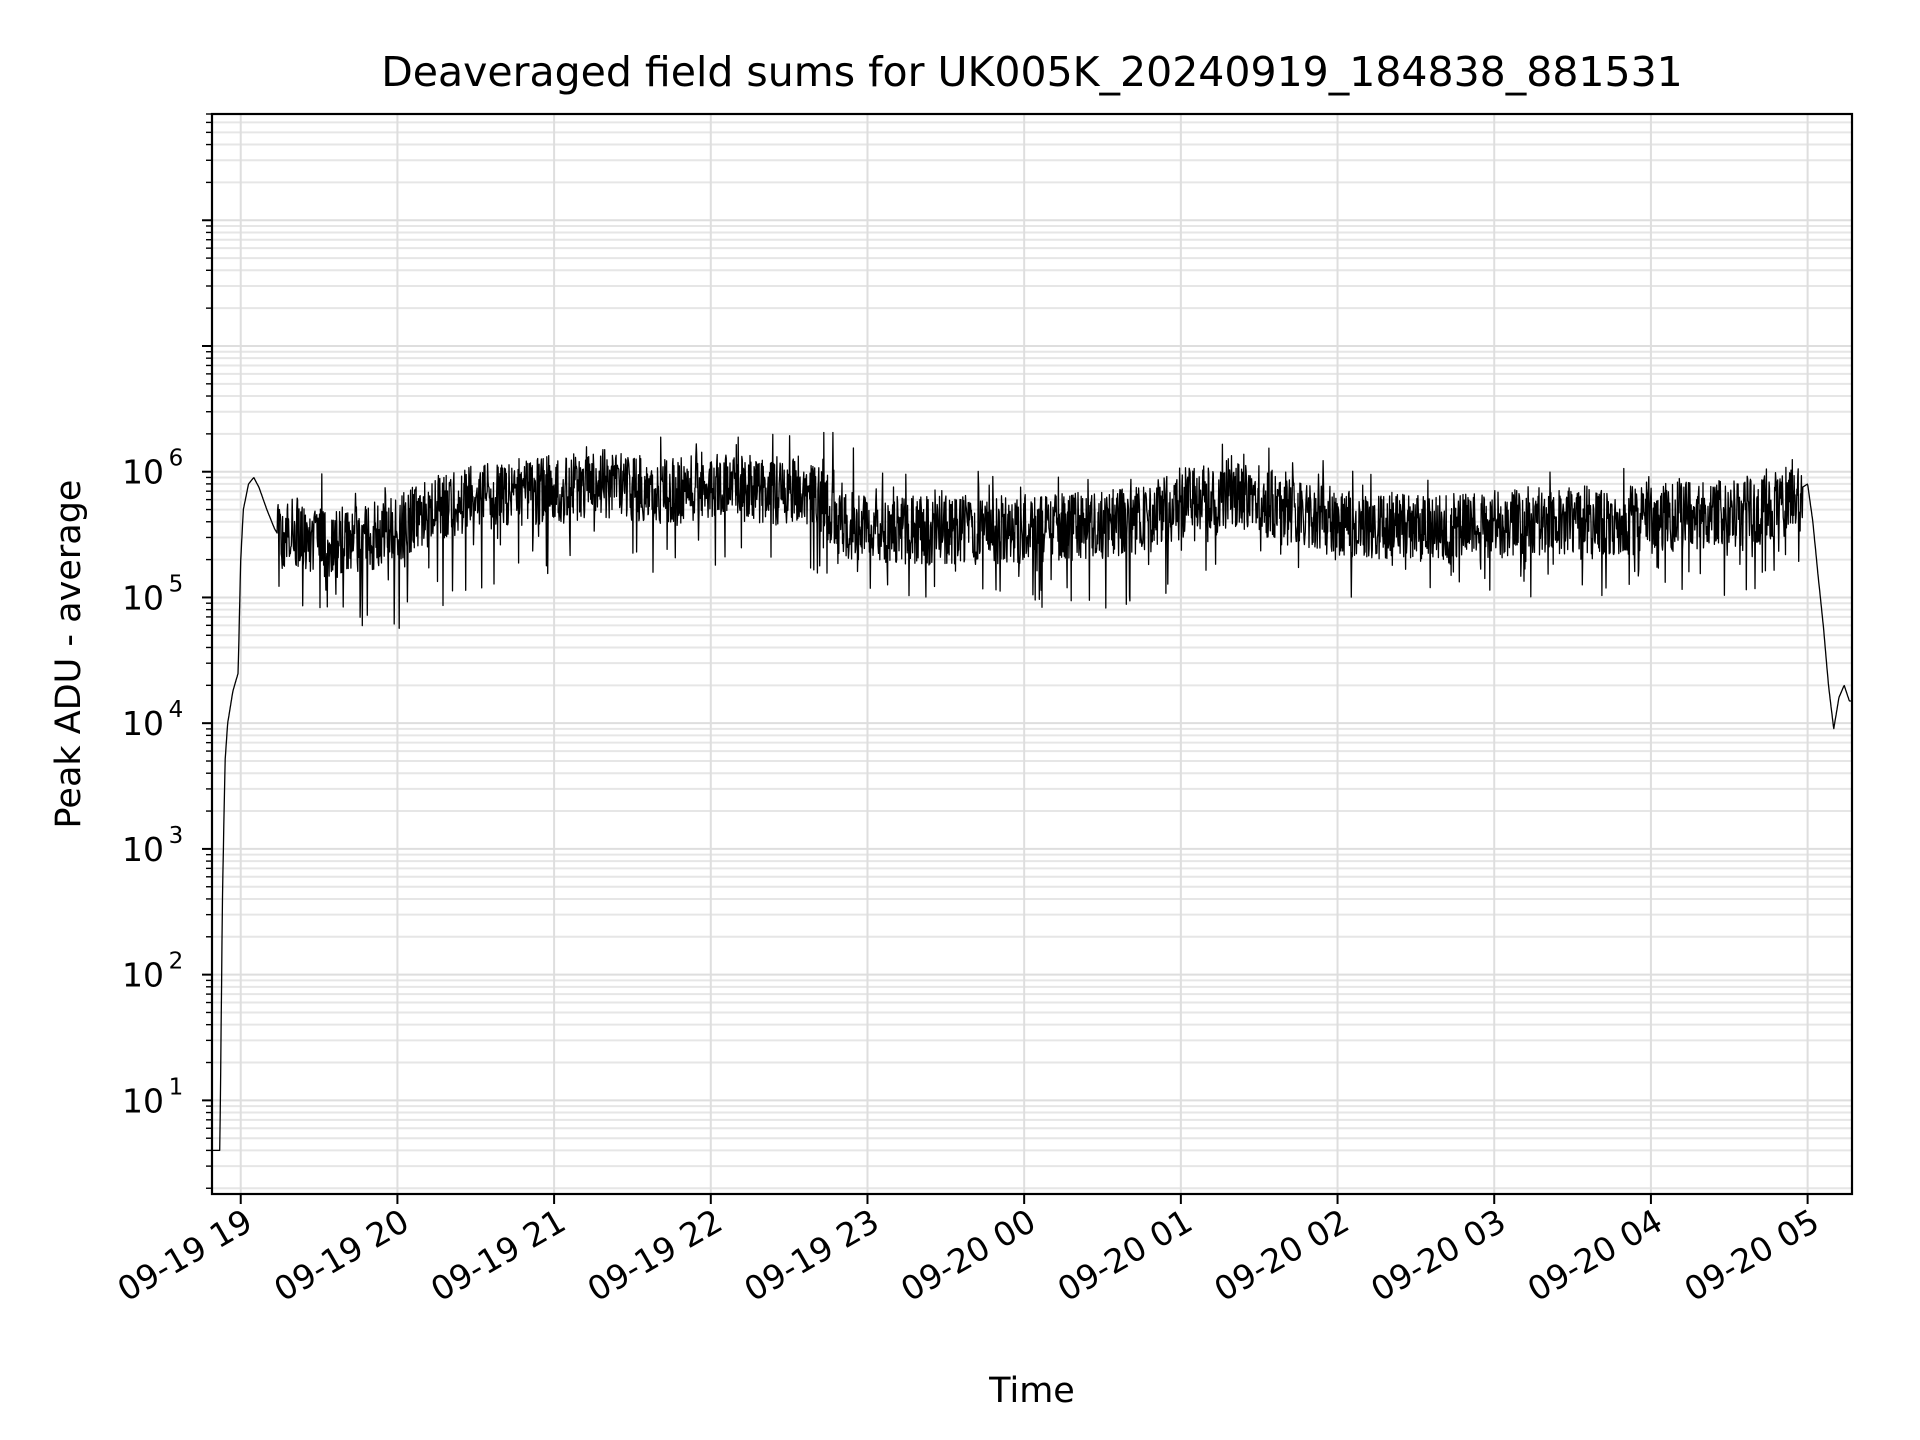 The image size is (1920, 1440). Describe the element at coordinates (176, 836) in the screenshot. I see `y-tick-exponent: 3` at that location.